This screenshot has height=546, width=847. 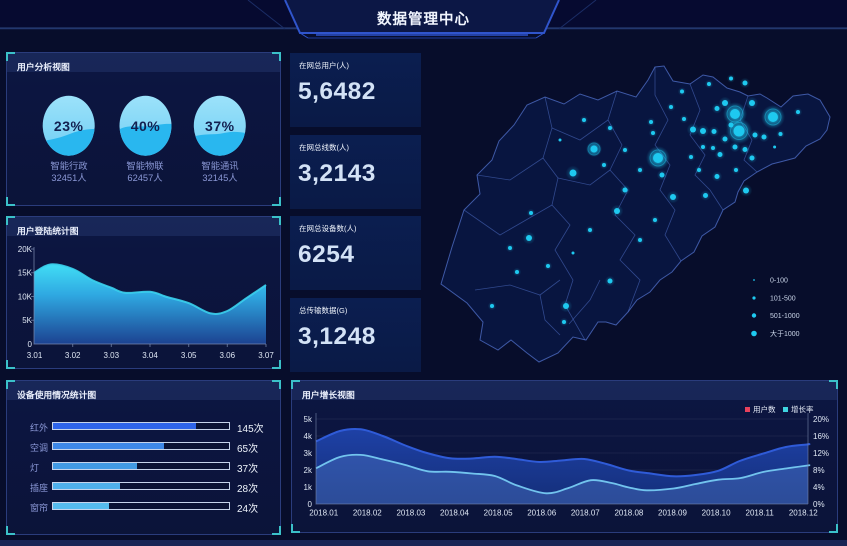 I want to click on svg-text: 501-1000, so click(x=785, y=316).